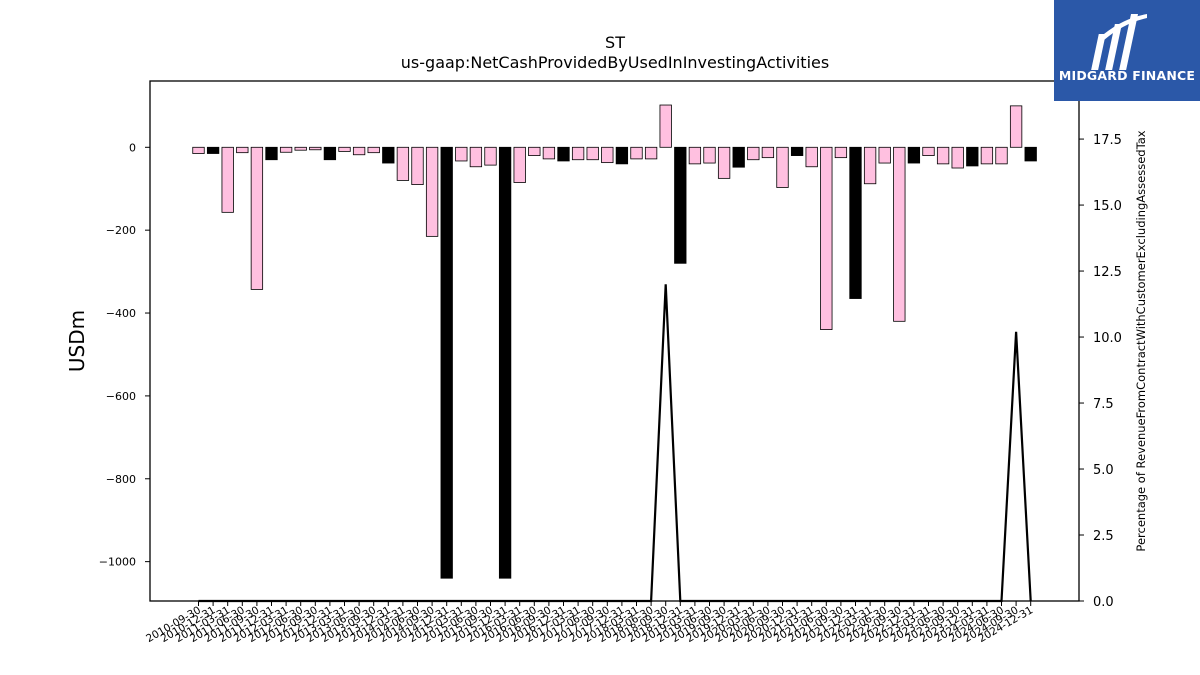 Image resolution: width=1200 pixels, height=675 pixels. Describe the element at coordinates (121, 396) in the screenshot. I see `y-tick-label: −600` at that location.